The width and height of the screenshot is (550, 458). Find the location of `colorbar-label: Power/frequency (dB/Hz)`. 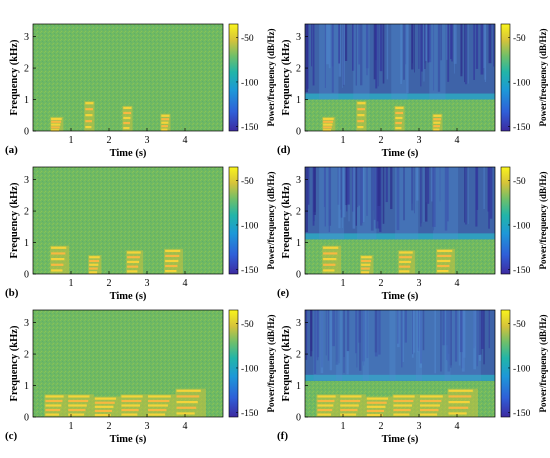

colorbar-label: Power/frequency (dB/Hz) is located at coordinates (271, 363).